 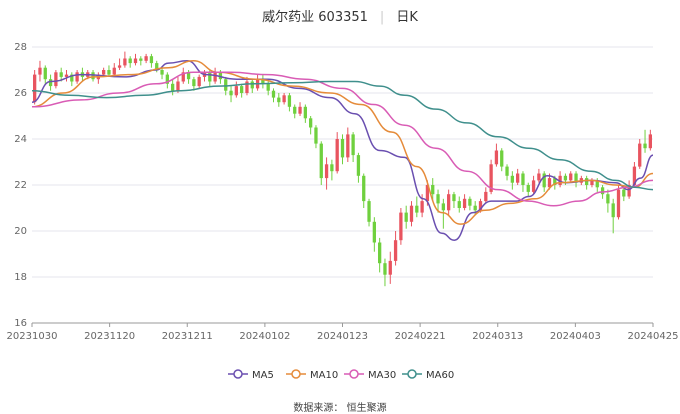 What do you see at coordinates (575, 336) in the screenshot?
I see `x-tick-label: 20240403` at bounding box center [575, 336].